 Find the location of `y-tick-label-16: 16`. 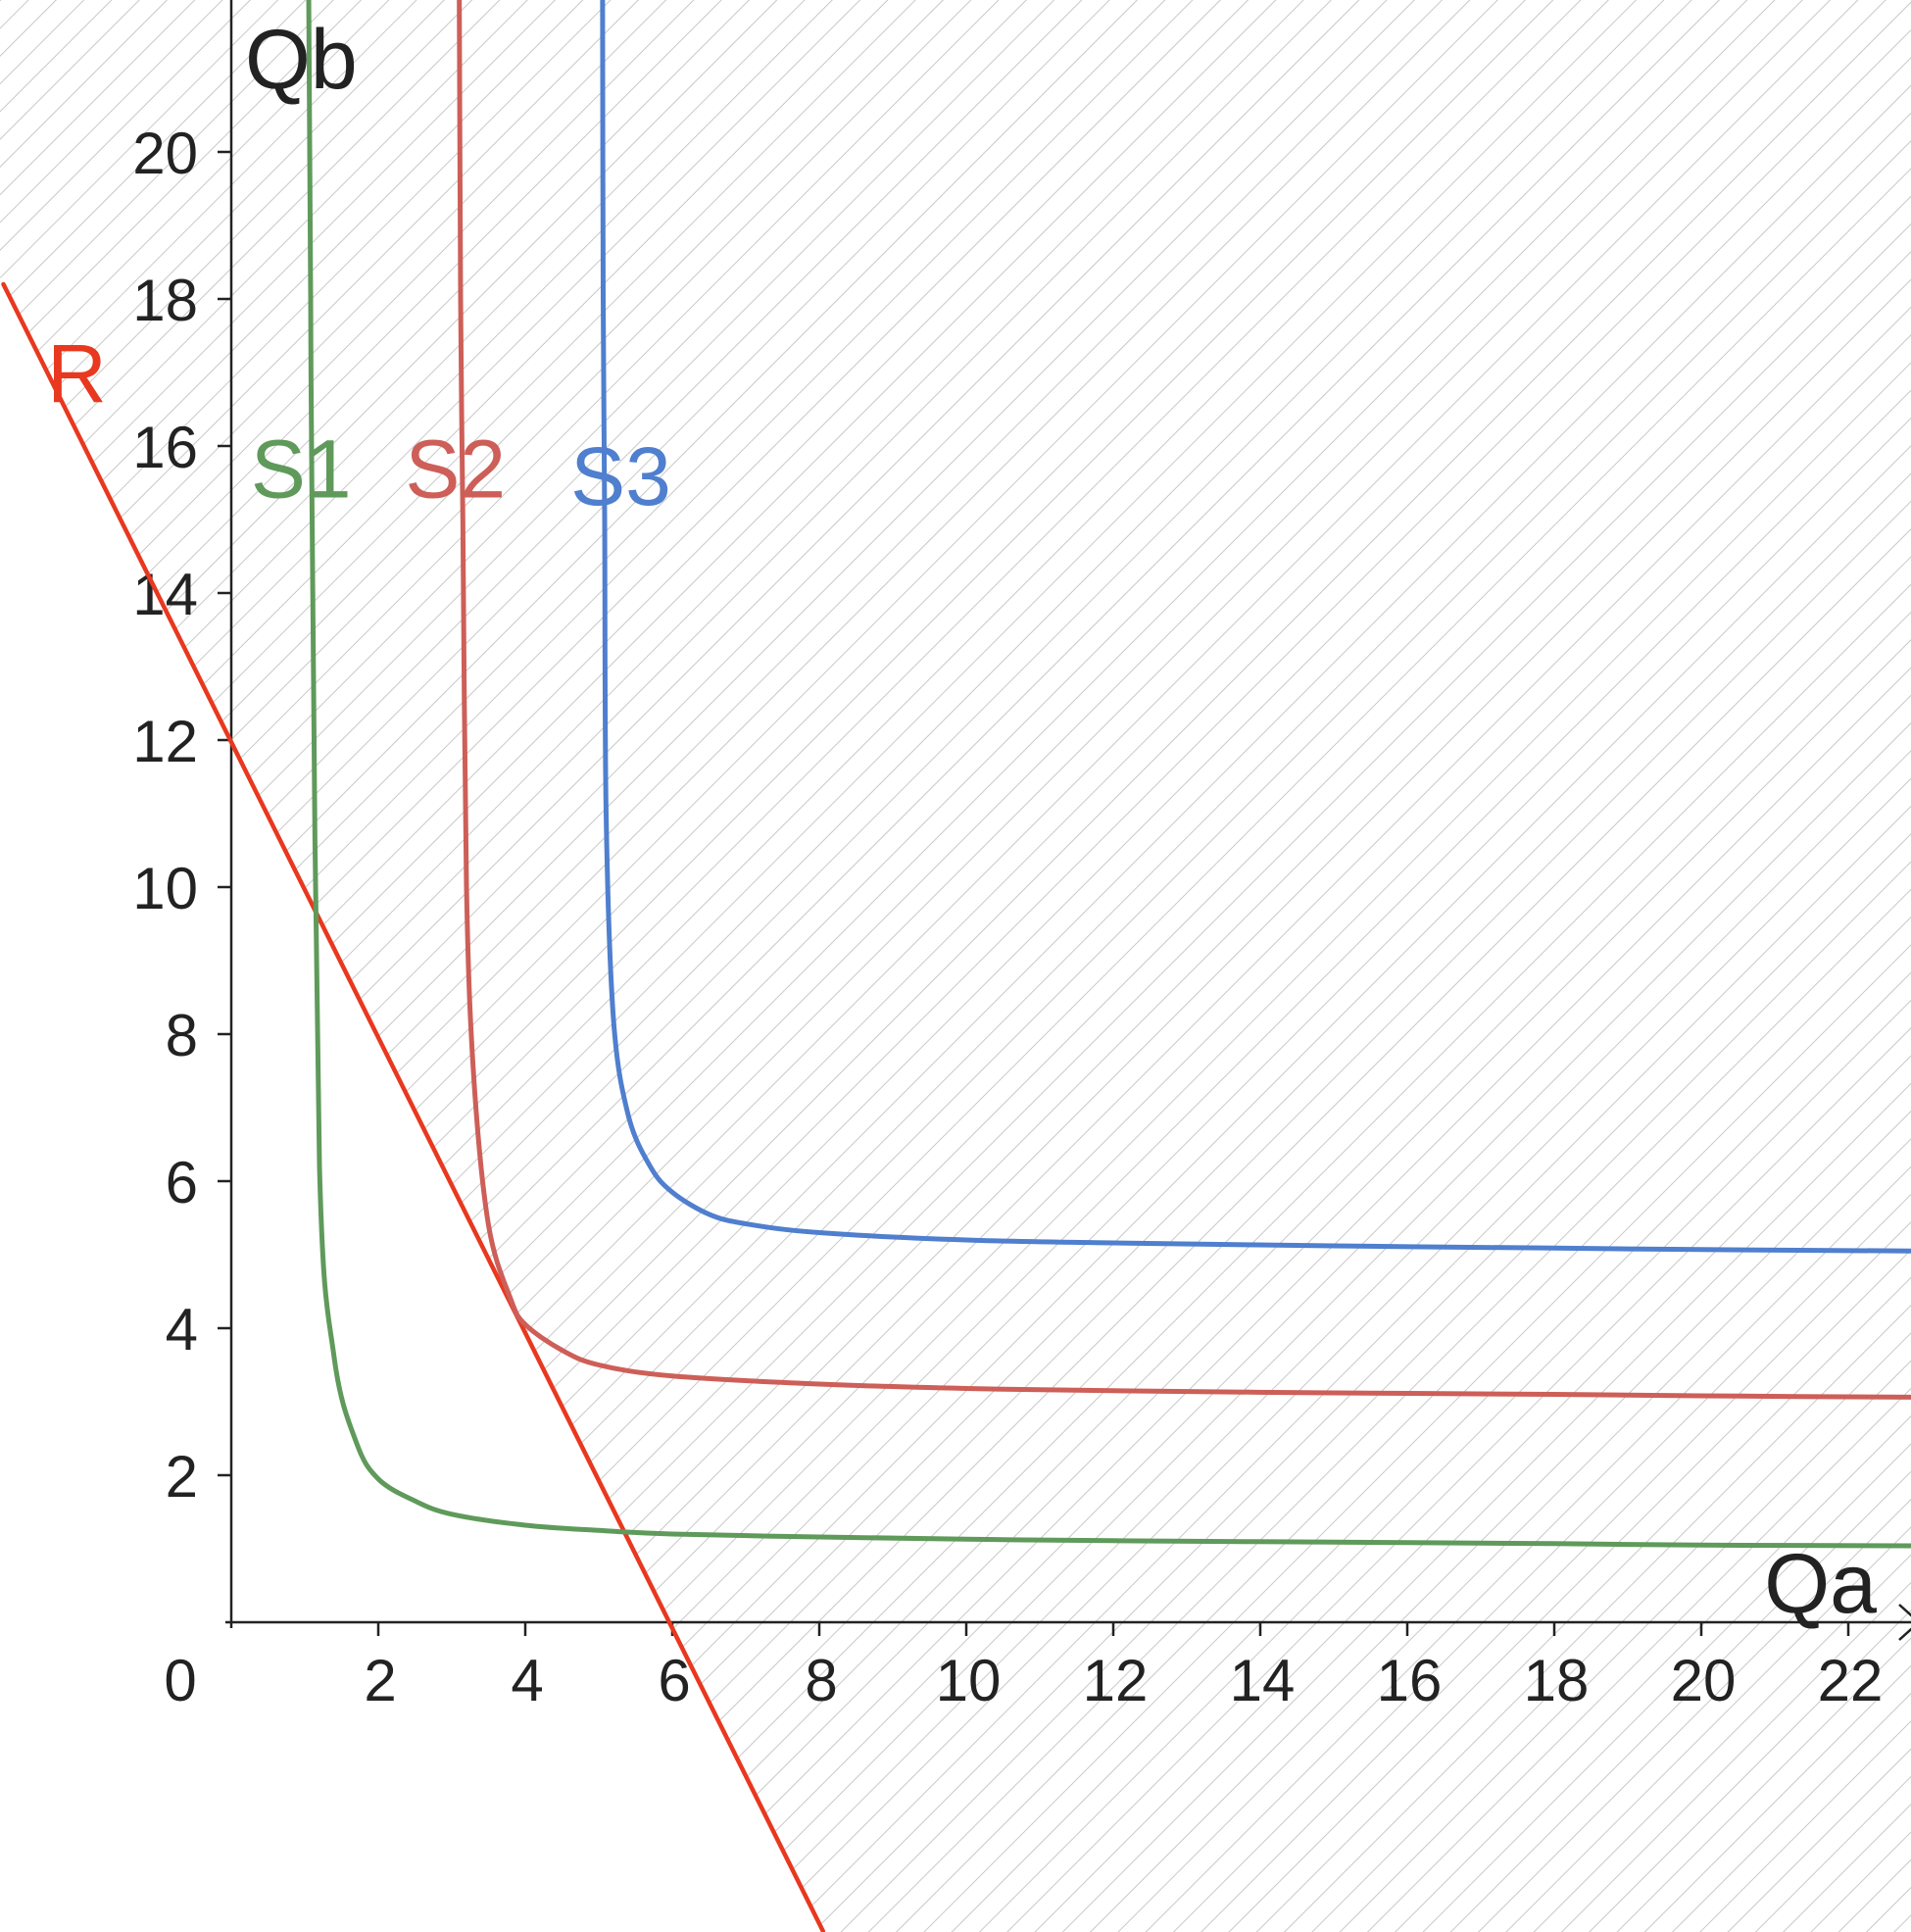

y-tick-label-16: 16 is located at coordinates (165, 447).